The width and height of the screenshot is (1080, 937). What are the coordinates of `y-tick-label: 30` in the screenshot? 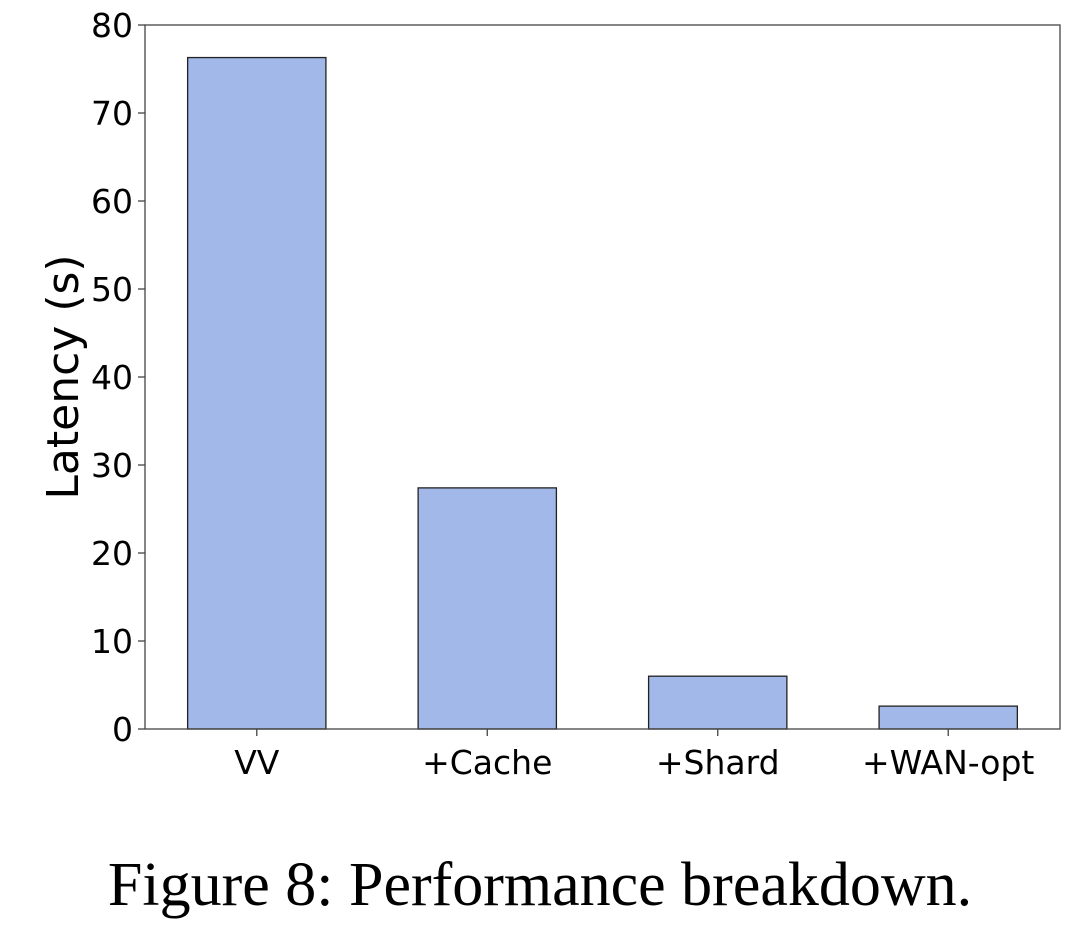 It's located at (112, 465).